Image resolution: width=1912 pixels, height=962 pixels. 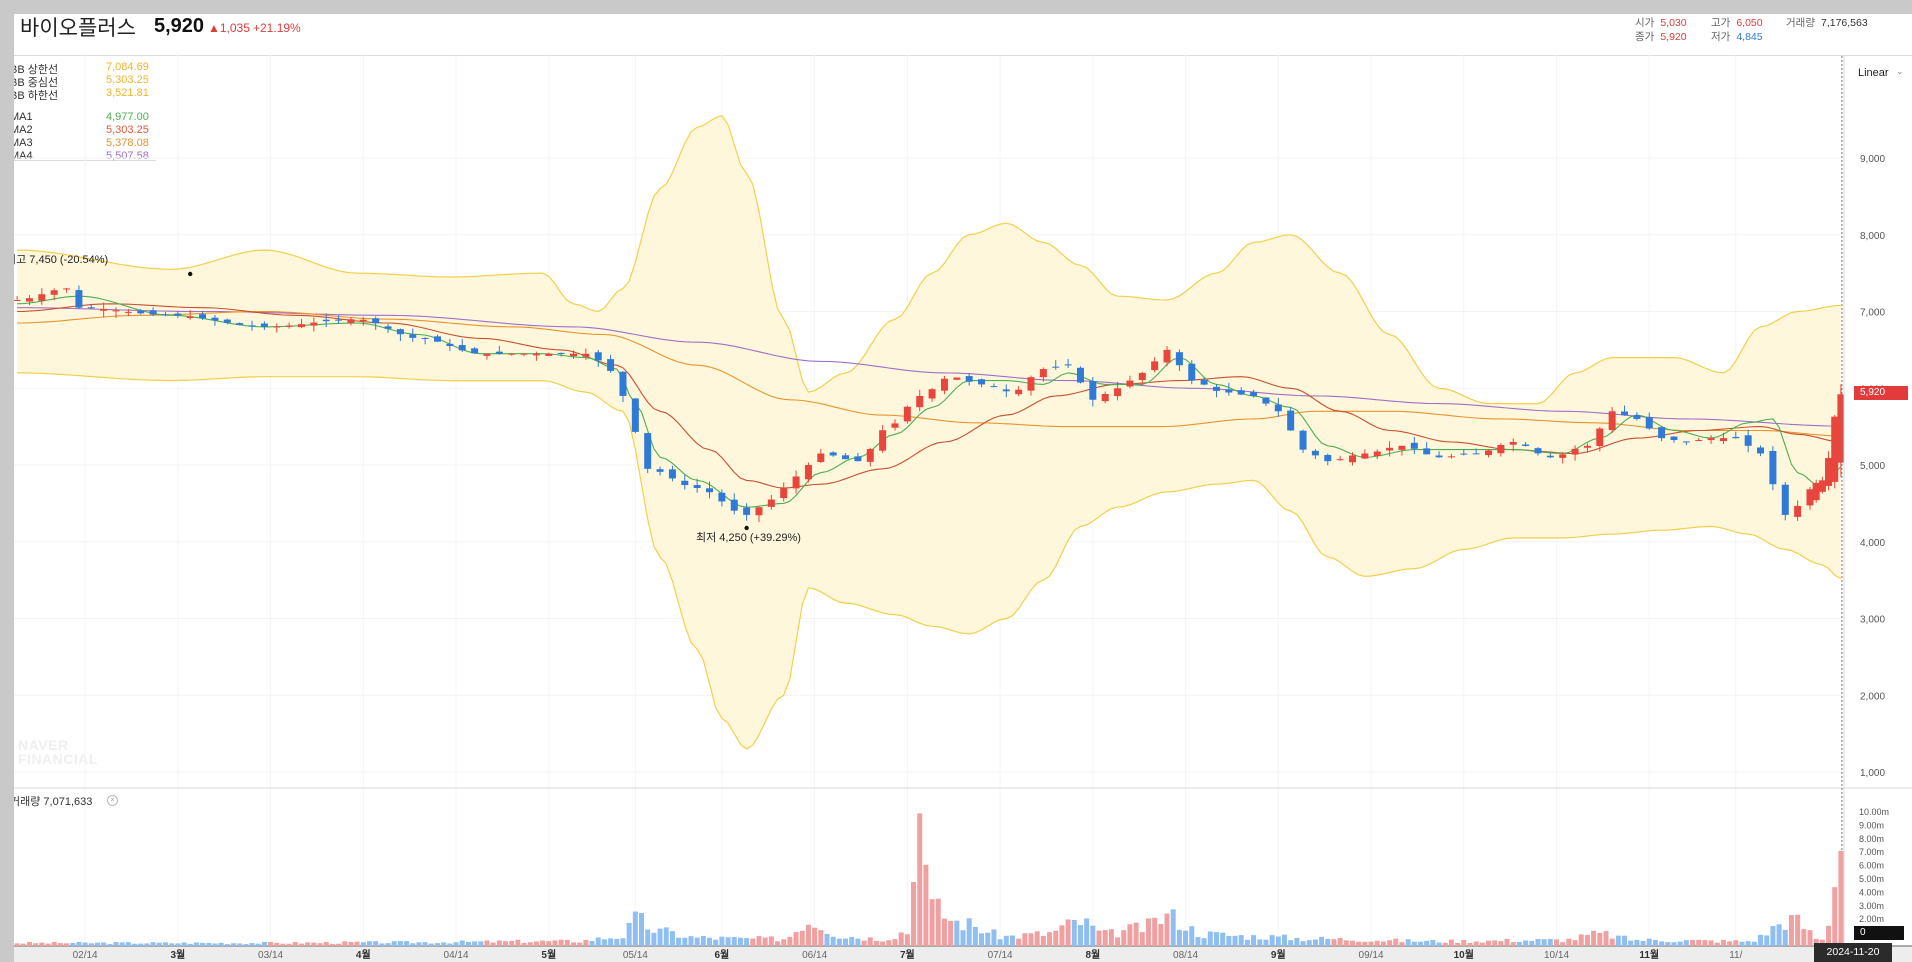 What do you see at coordinates (1737, 36) in the screenshot?
I see `low-item: 저가 4,845` at bounding box center [1737, 36].